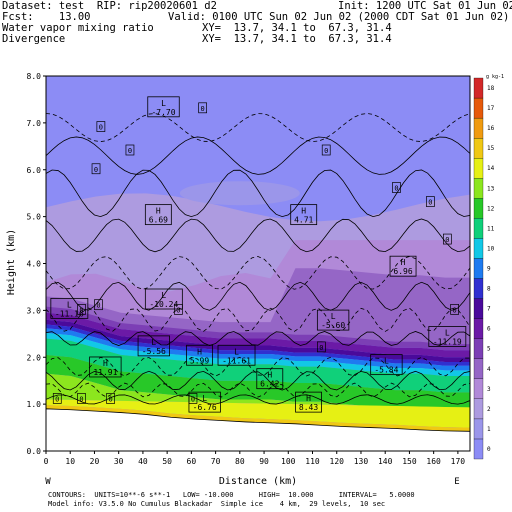 Image resolution: width=512 pixels, height=512 pixels. I want to click on low-center: L-11.61, so click(236, 355).